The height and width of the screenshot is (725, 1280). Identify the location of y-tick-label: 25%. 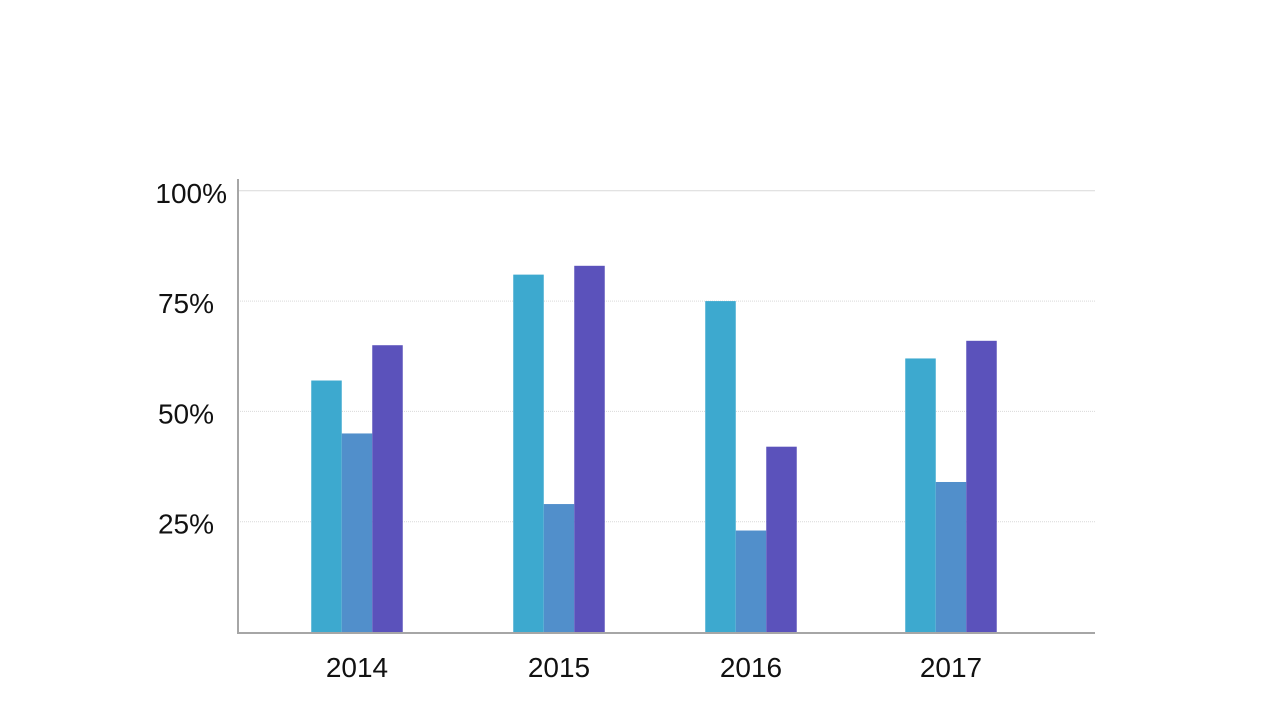
(186, 524).